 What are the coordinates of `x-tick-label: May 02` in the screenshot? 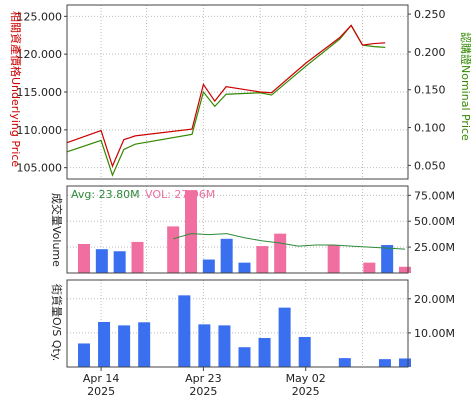 It's located at (306, 378).